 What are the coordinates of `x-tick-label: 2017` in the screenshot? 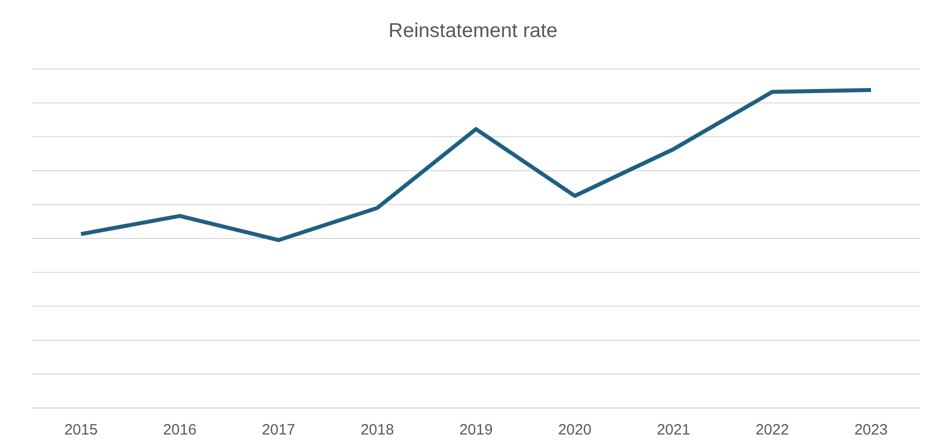 It's located at (279, 430).